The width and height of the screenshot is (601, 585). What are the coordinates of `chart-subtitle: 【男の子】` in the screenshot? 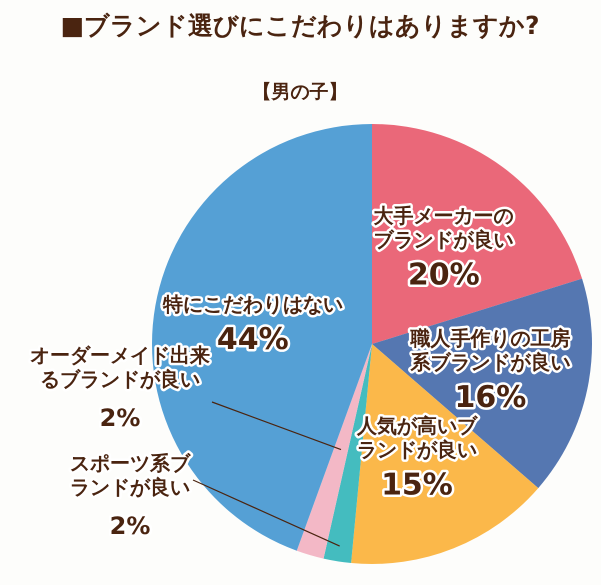 It's located at (300, 92).